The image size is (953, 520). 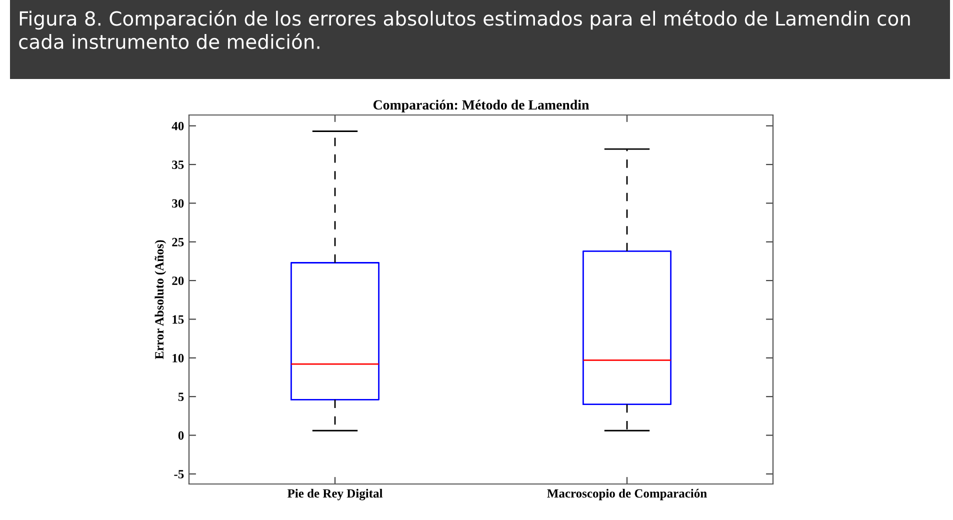 What do you see at coordinates (160, 300) in the screenshot?
I see `y-axis-title: Error Absoluto (Años)` at bounding box center [160, 300].